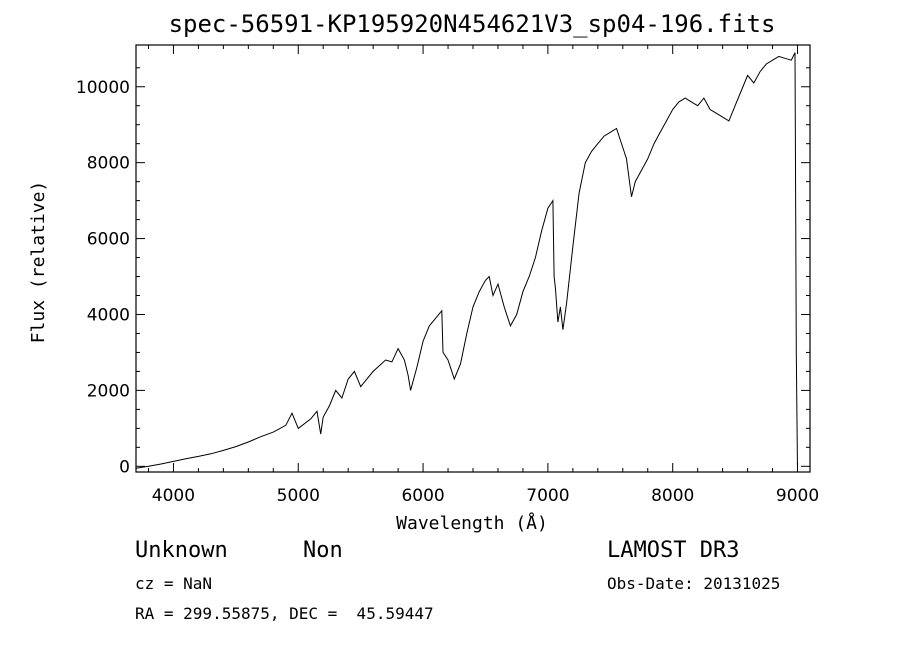 This screenshot has height=649, width=900. I want to click on y-tick-label-3: 6000, so click(108, 240).